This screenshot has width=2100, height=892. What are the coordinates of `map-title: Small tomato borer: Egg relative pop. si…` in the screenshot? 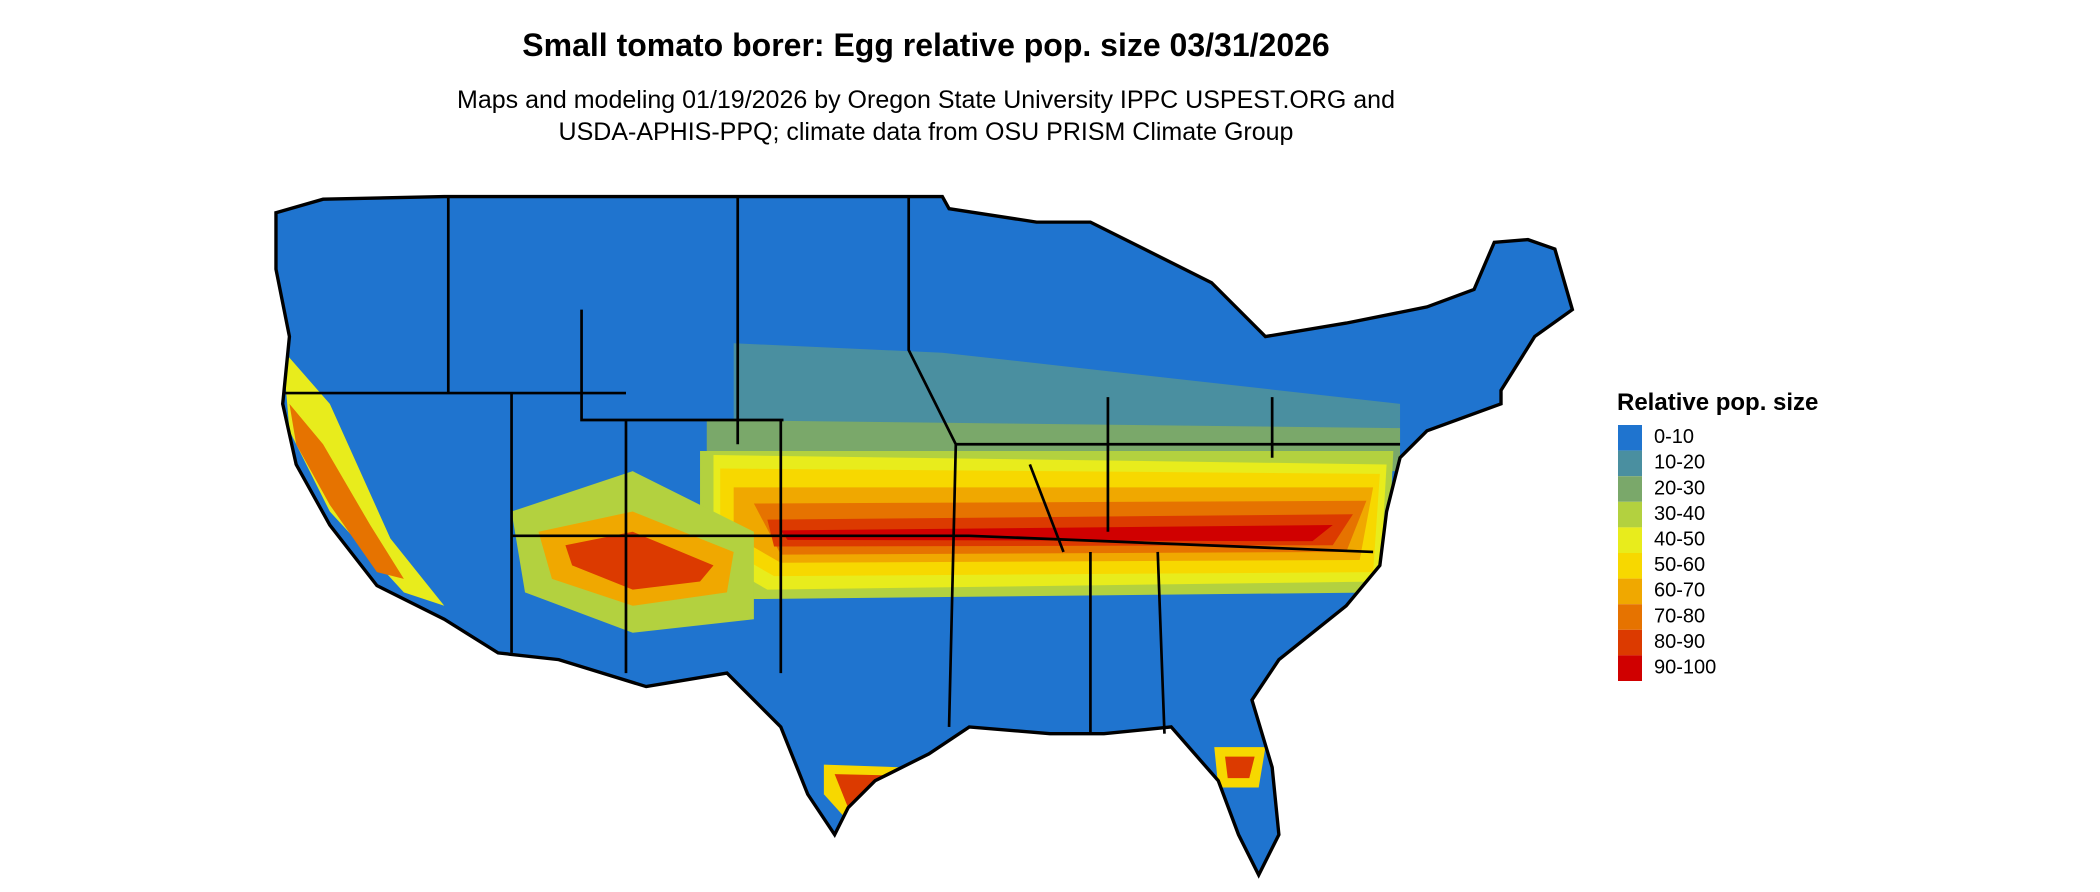 It's located at (925, 45).